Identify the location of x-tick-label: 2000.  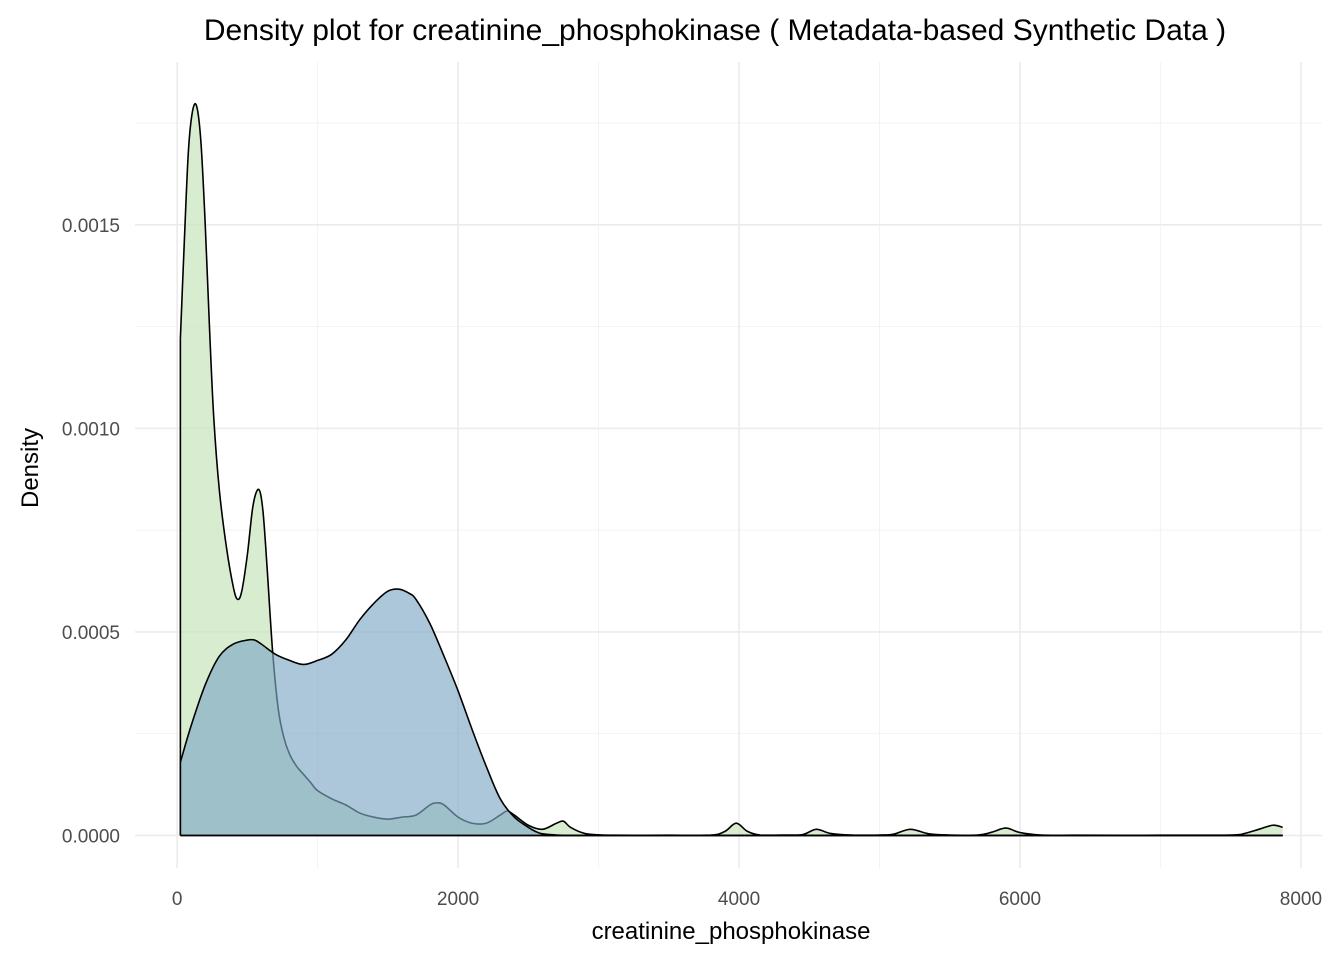
(458, 899).